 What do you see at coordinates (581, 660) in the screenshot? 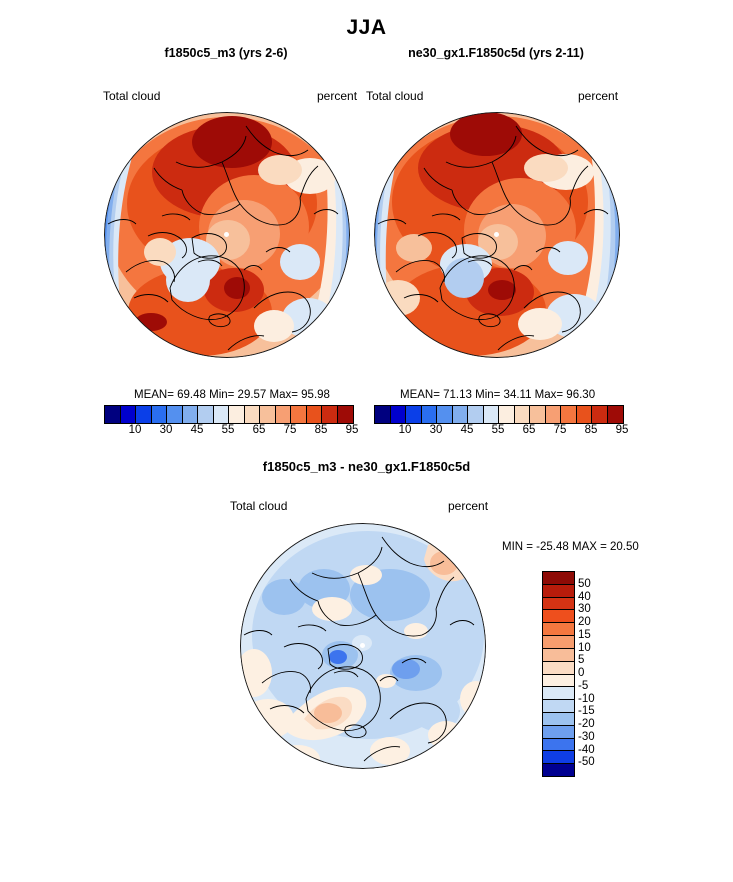
I see `diff-colorbar-tick-label: 5` at bounding box center [581, 660].